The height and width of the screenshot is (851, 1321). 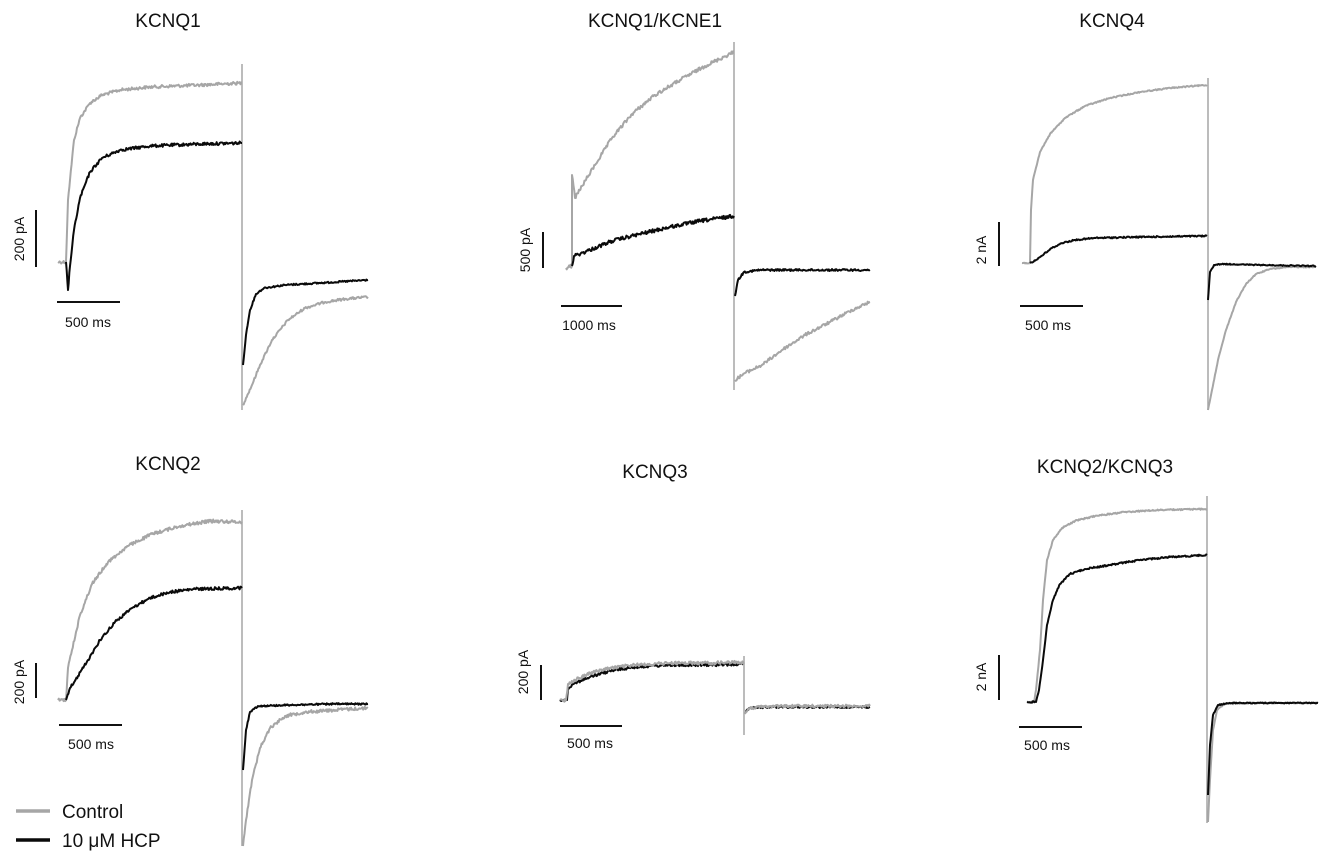 What do you see at coordinates (654, 472) in the screenshot?
I see `panel-title: KCNQ3` at bounding box center [654, 472].